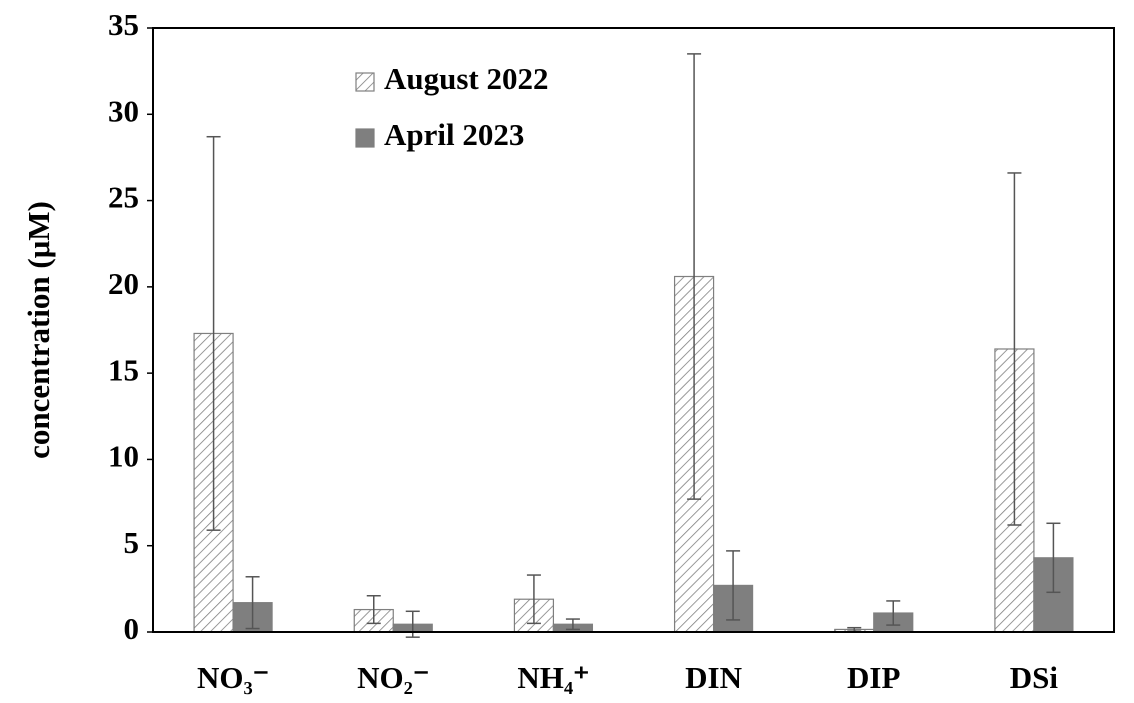 The image size is (1134, 703). Describe the element at coordinates (454, 134) in the screenshot. I see `legend-label: April 2023` at that location.